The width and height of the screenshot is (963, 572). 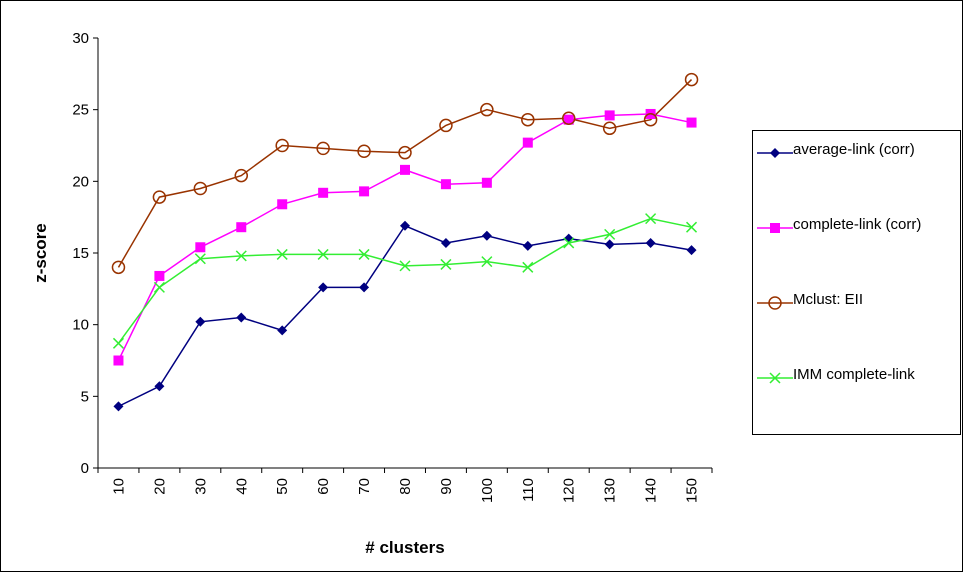 What do you see at coordinates (80, 181) in the screenshot?
I see `y-tick-label: 20` at bounding box center [80, 181].